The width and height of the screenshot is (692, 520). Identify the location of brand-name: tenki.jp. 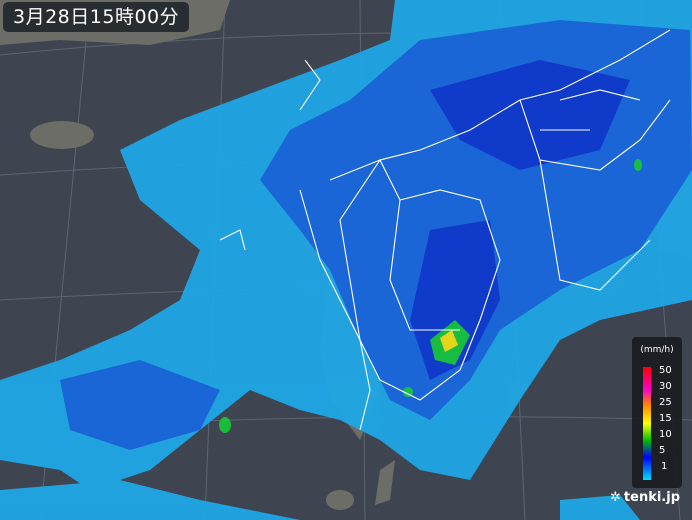
(651, 497).